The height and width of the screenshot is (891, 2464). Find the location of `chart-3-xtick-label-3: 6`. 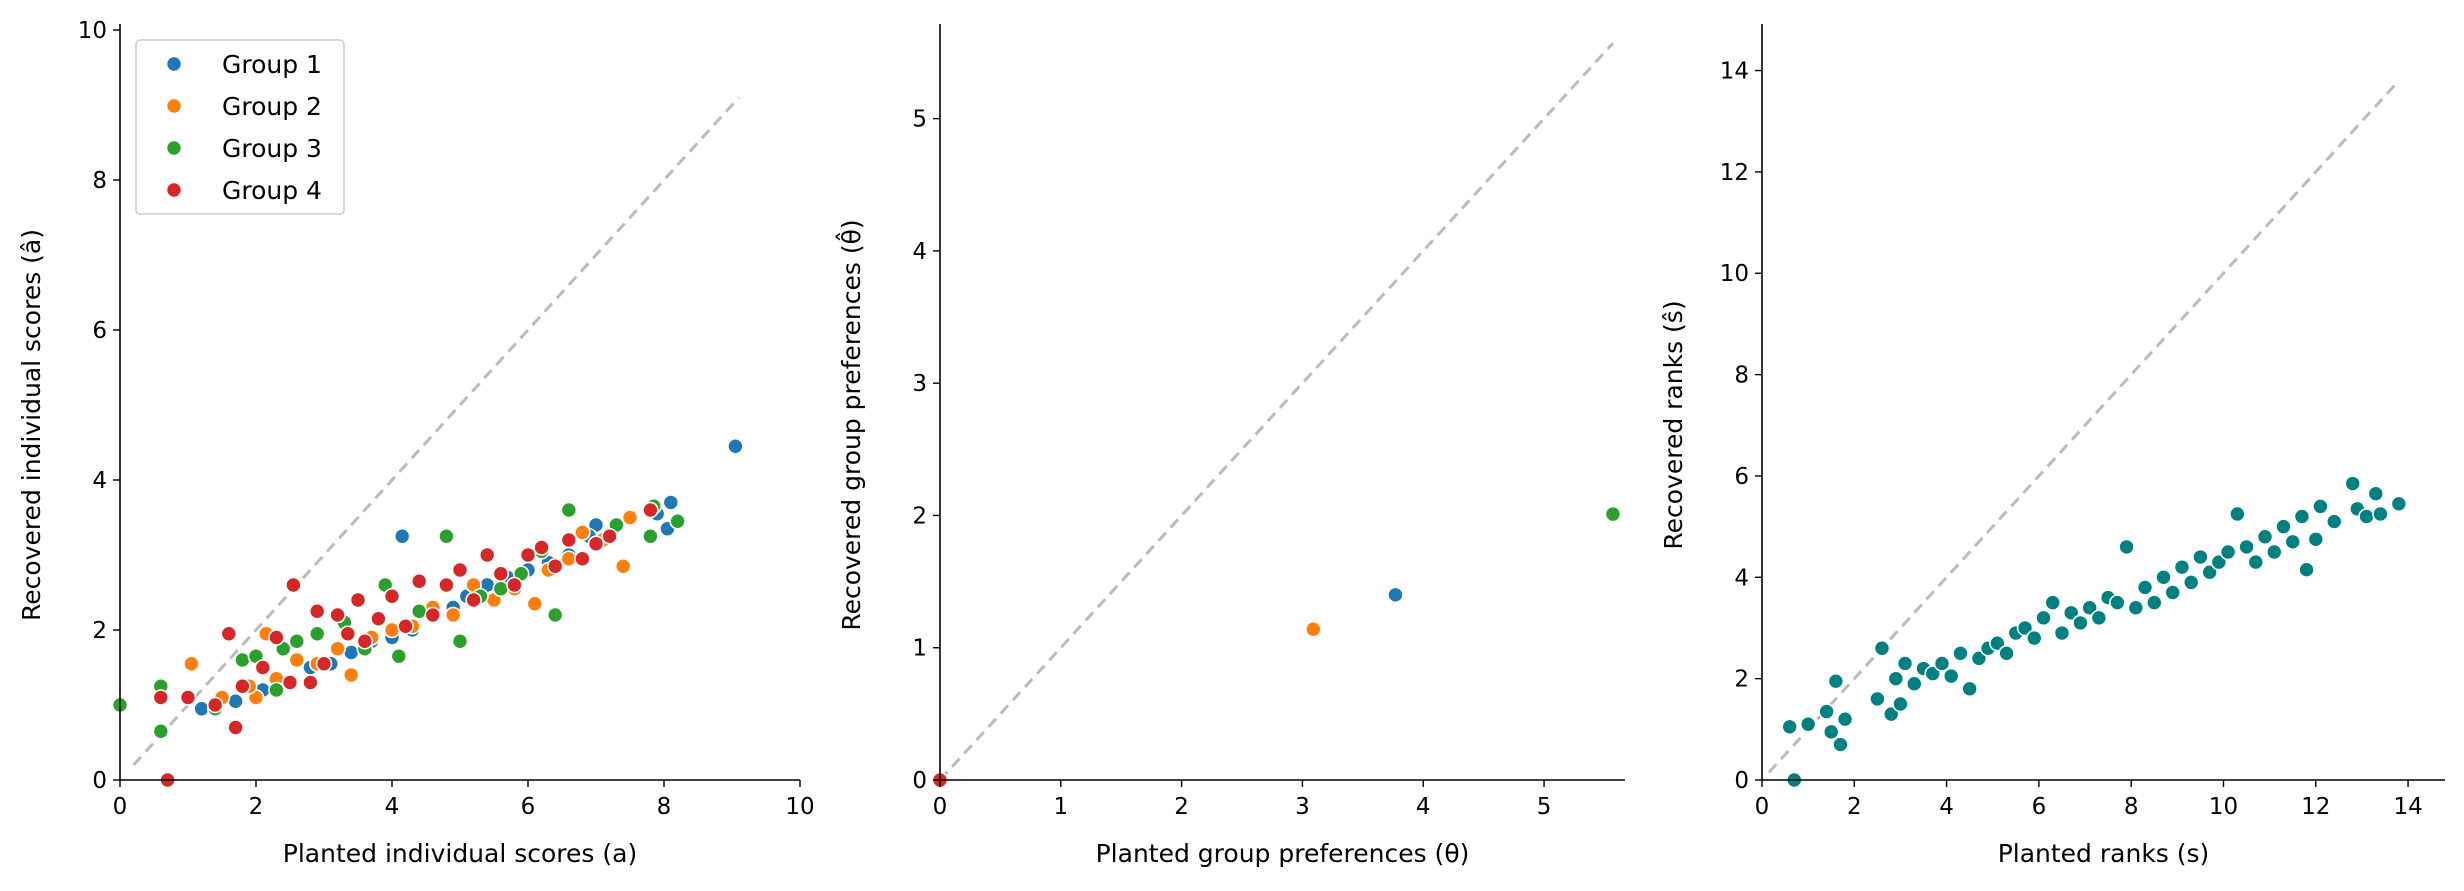

chart-3-xtick-label-3: 6 is located at coordinates (2039, 807).